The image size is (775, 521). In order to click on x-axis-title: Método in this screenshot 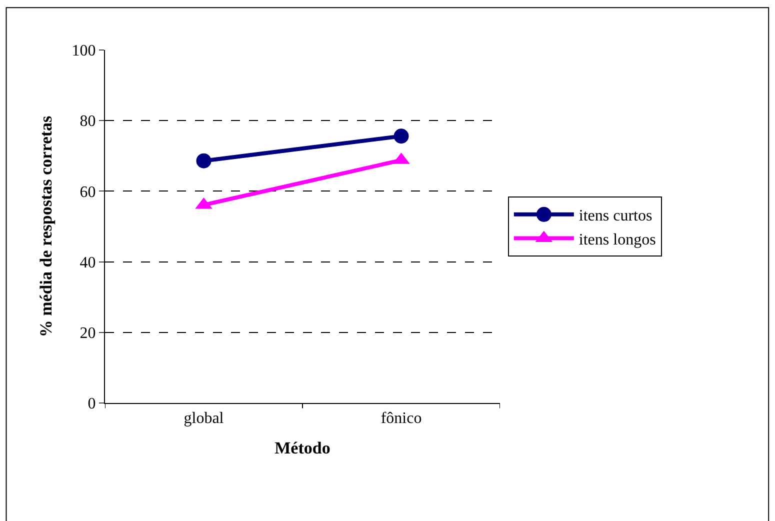, I will do `click(302, 448)`.